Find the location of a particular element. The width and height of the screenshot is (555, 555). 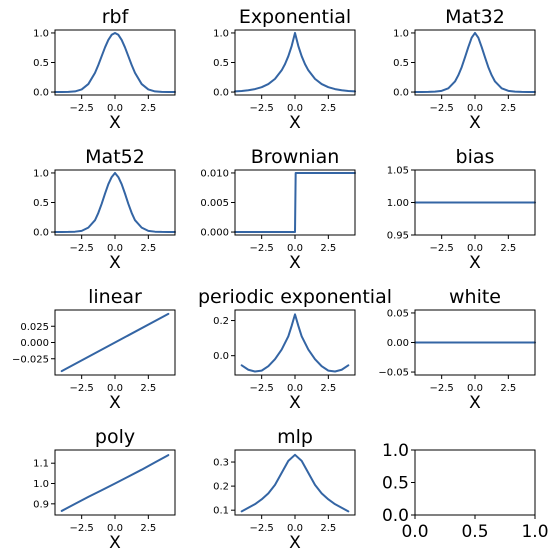

subplot-title: Brownian is located at coordinates (295, 157).